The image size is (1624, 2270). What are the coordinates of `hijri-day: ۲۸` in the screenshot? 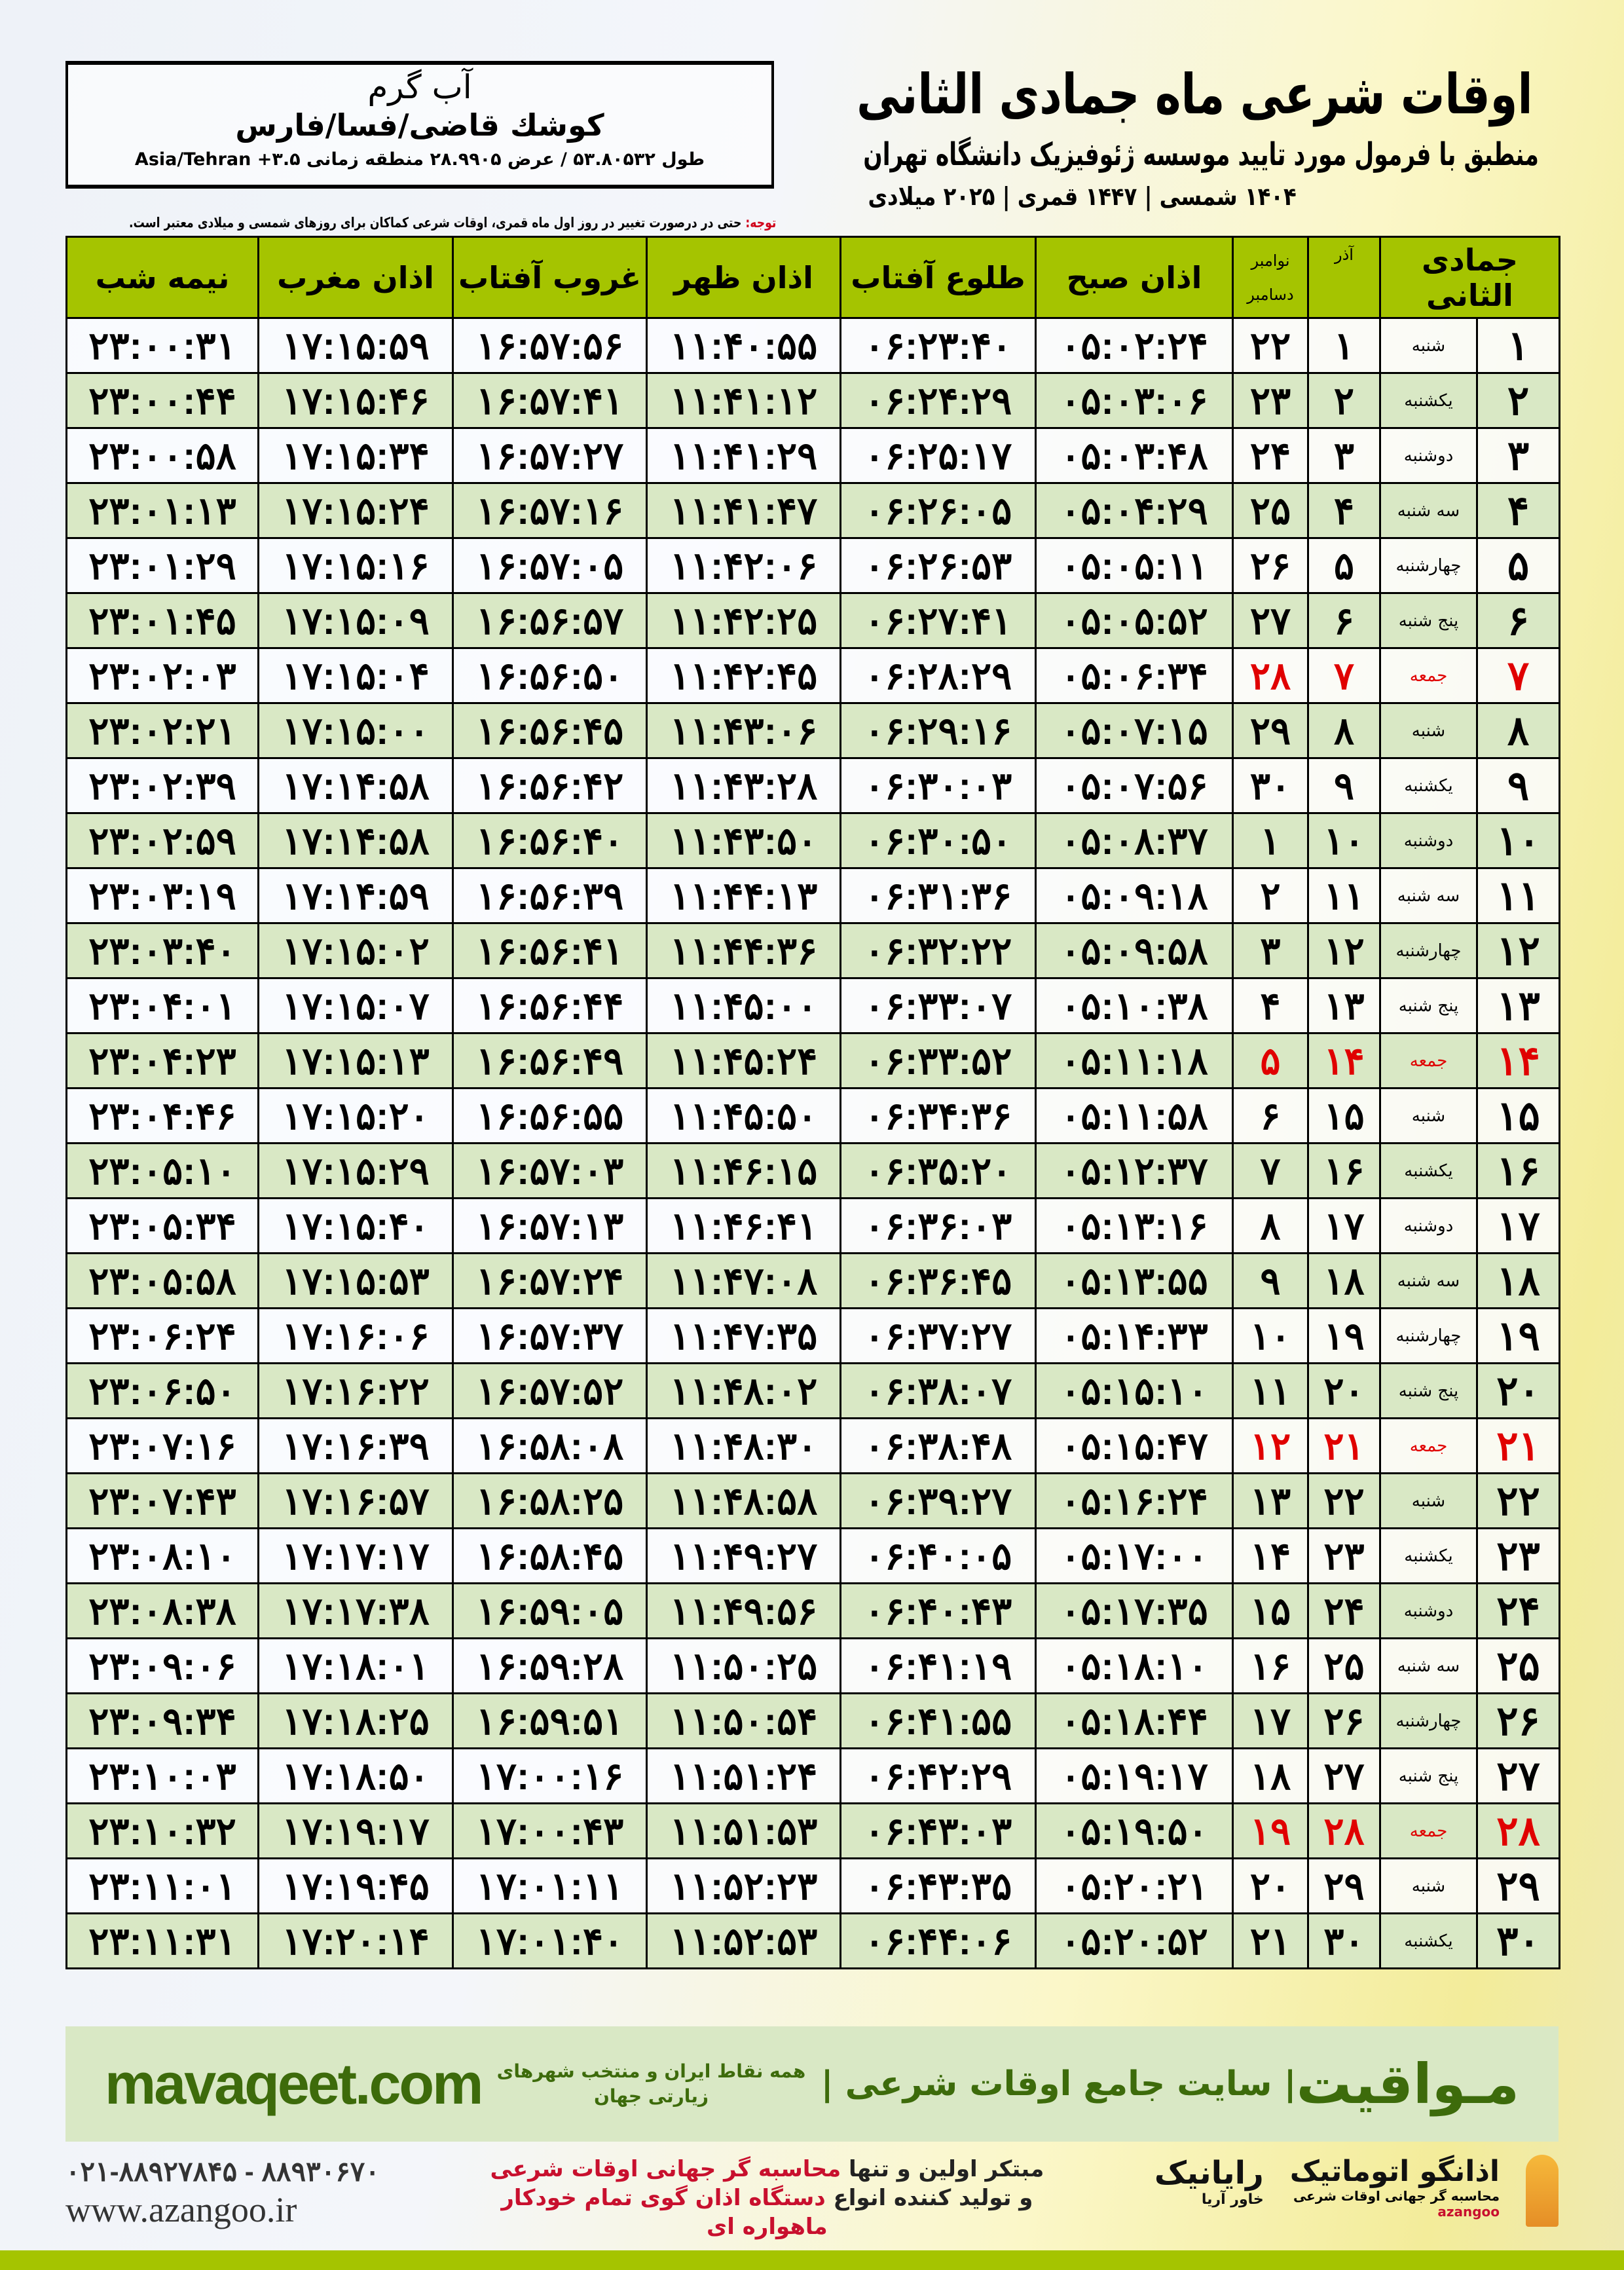 It's located at (1518, 1830).